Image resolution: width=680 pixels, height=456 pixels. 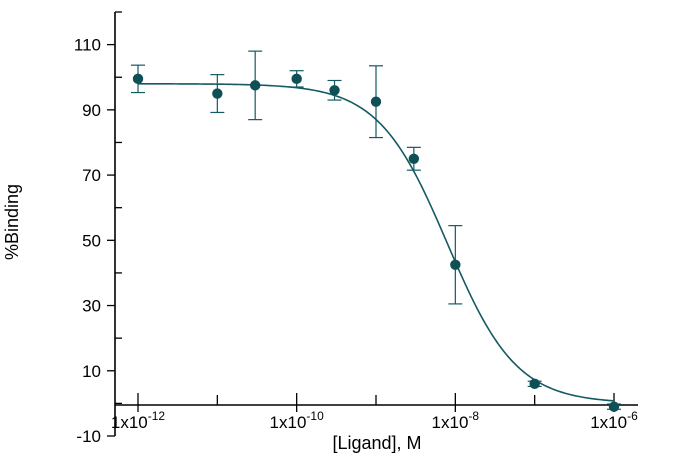 I want to click on x-tick-label: 1x10⁻¹⁰, so click(x=297, y=420).